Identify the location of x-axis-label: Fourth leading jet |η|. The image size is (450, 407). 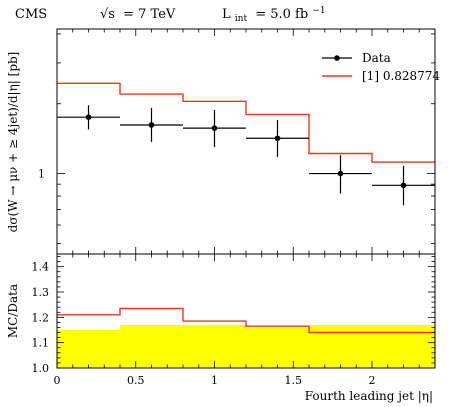
(369, 396).